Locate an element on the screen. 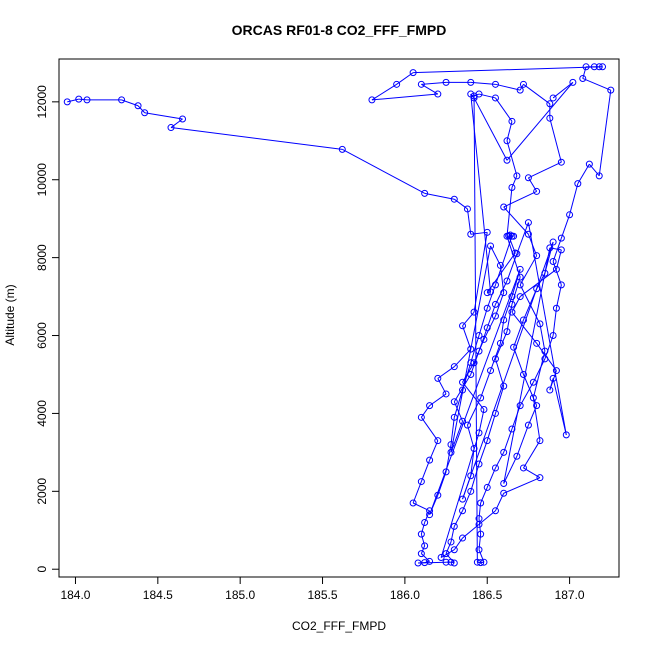  x-tick-label: 185.0 is located at coordinates (240, 595).